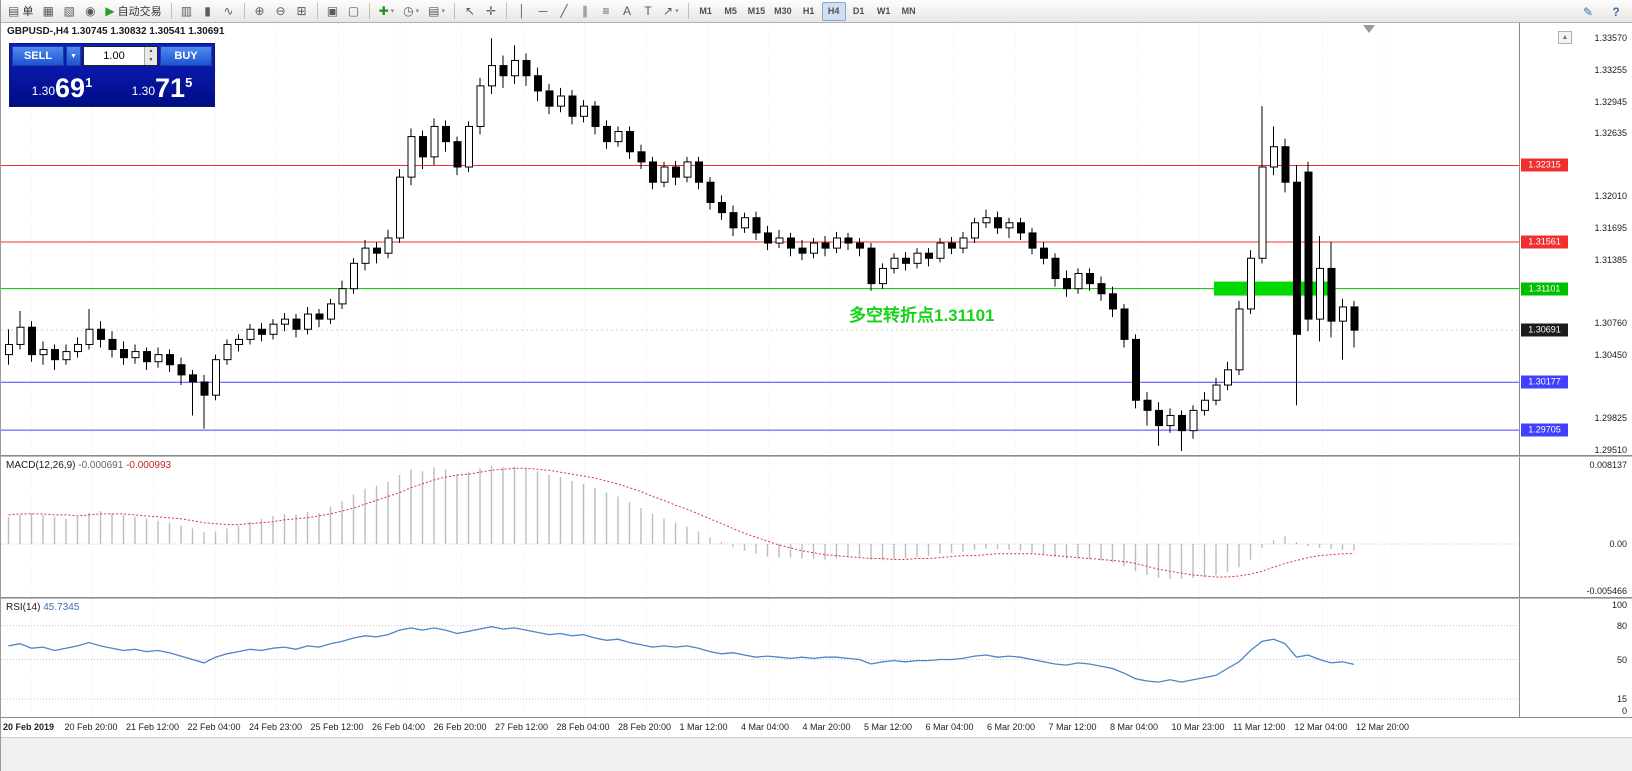 The height and width of the screenshot is (771, 1632). Describe the element at coordinates (756, 11) in the screenshot. I see `tf-m15: M15` at that location.